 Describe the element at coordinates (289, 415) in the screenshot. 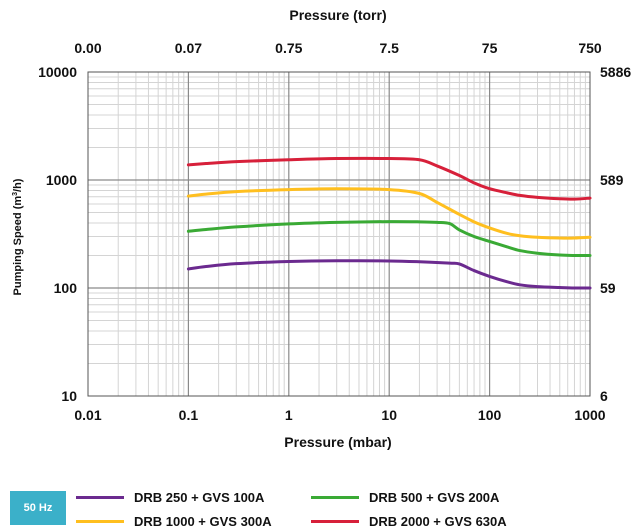

I see `x-tick-label: 1` at that location.